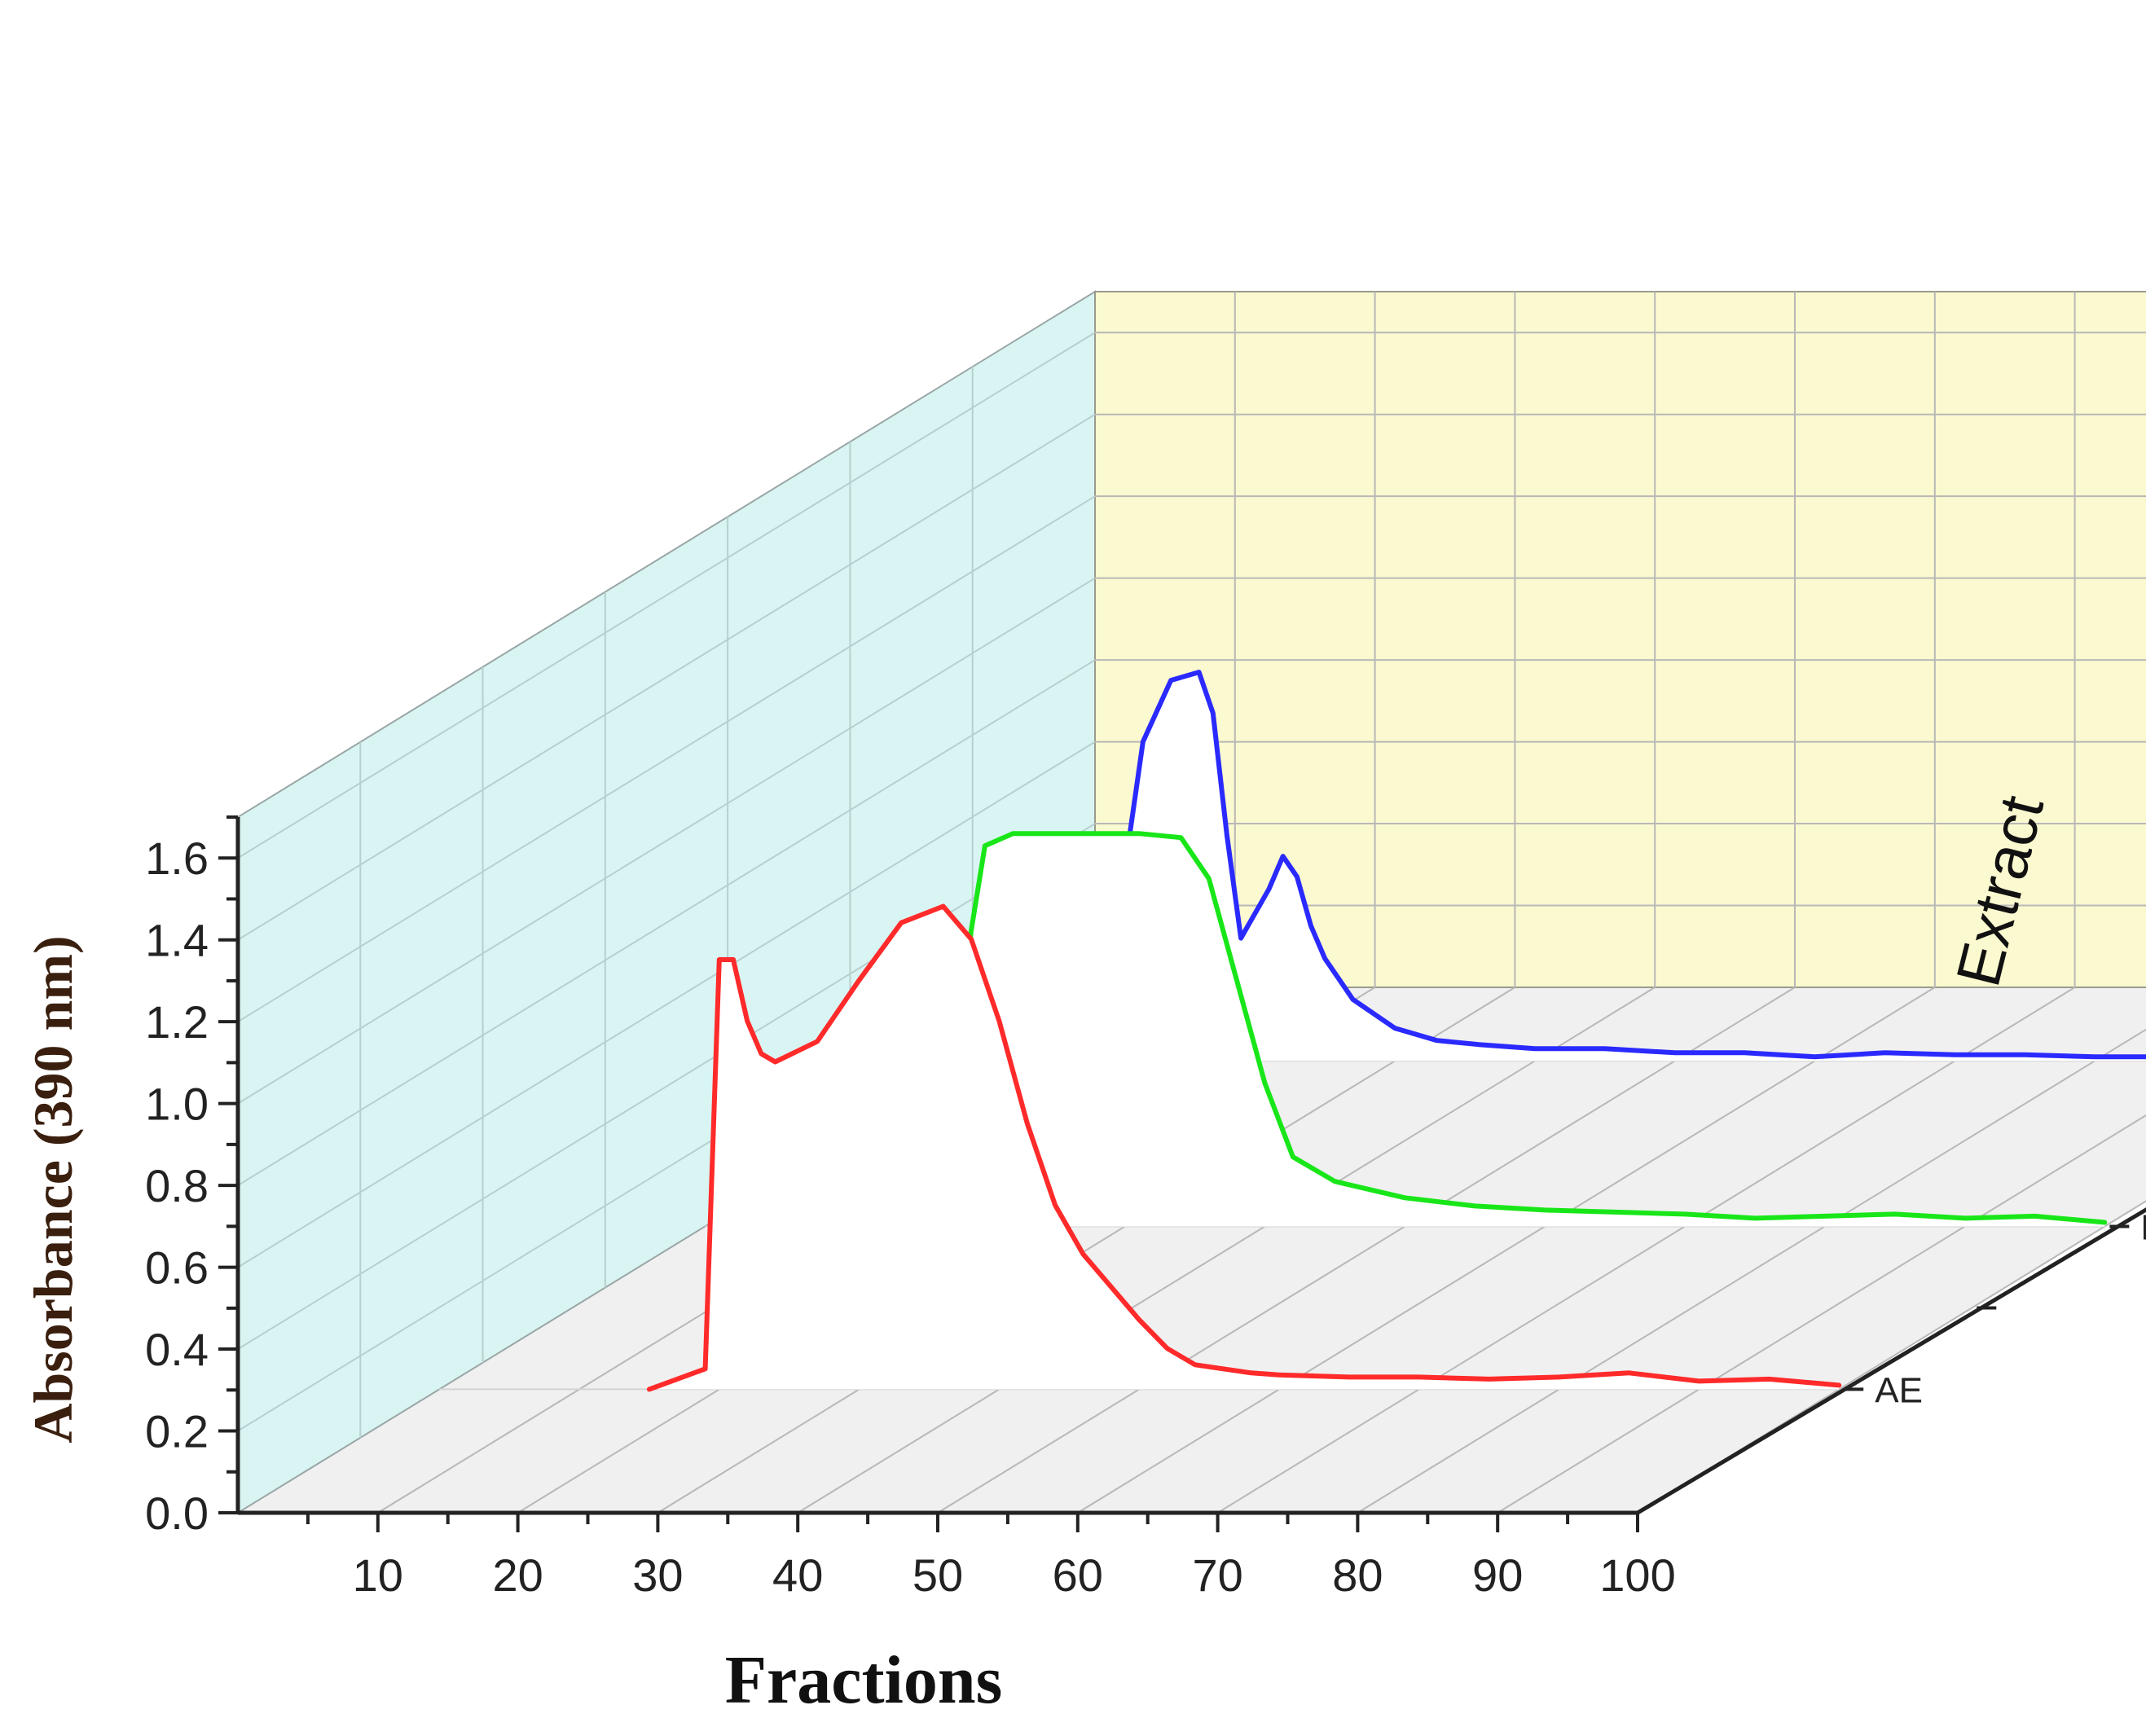  What do you see at coordinates (1637, 1575) in the screenshot?
I see `x-tick-label: 100` at bounding box center [1637, 1575].